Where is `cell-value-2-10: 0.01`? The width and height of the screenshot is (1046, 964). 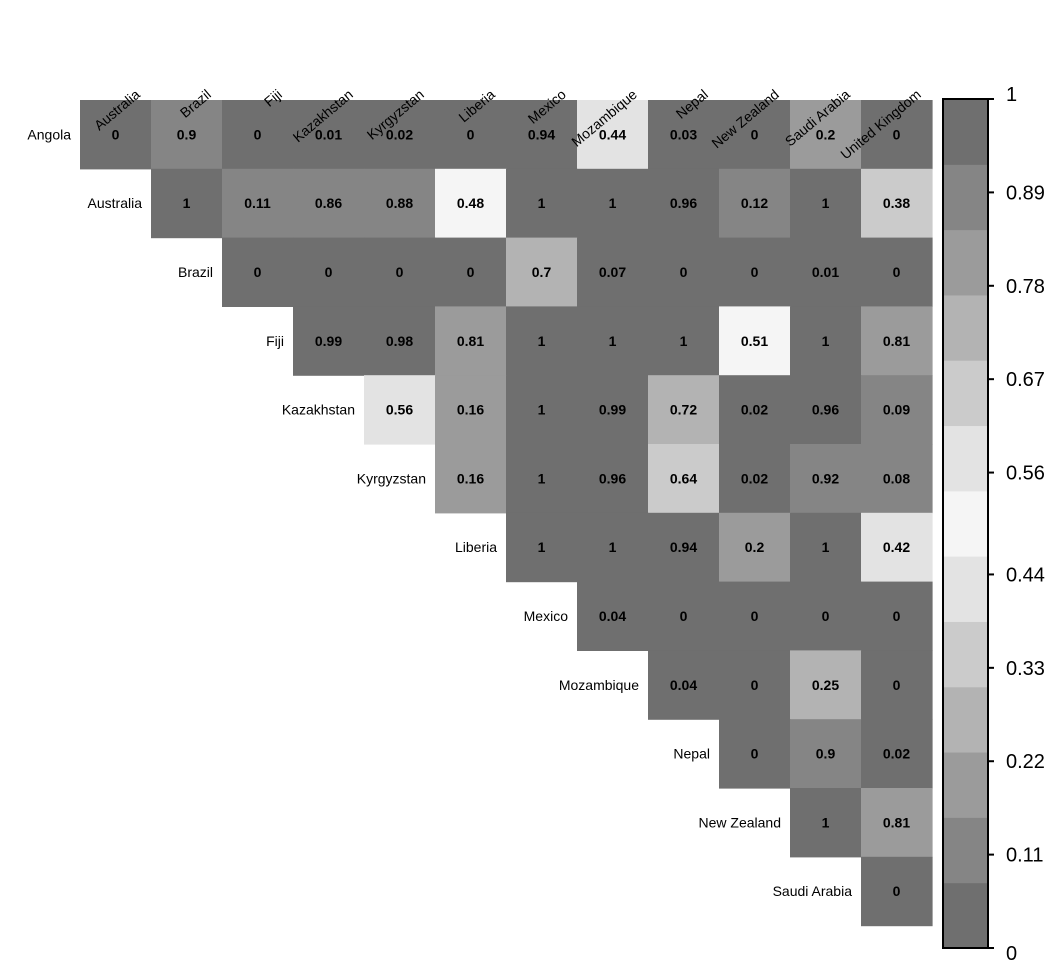
cell-value-2-10: 0.01 is located at coordinates (825, 272).